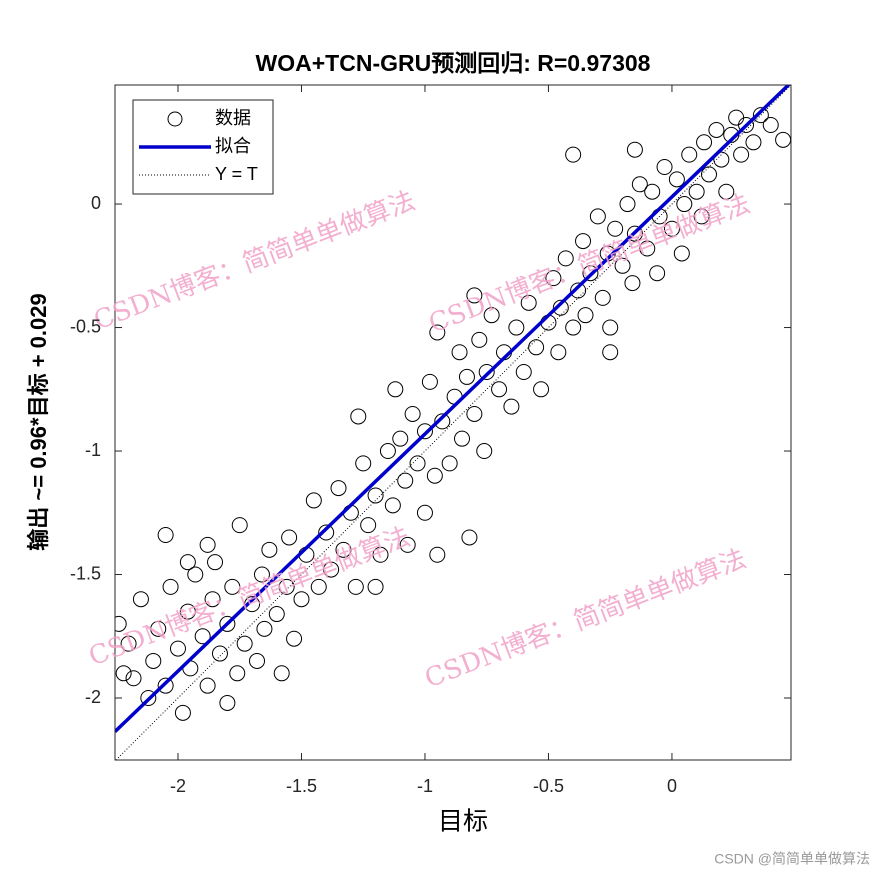  Describe the element at coordinates (792, 859) in the screenshot. I see `credit: CSDN @简简单单做算法` at that location.